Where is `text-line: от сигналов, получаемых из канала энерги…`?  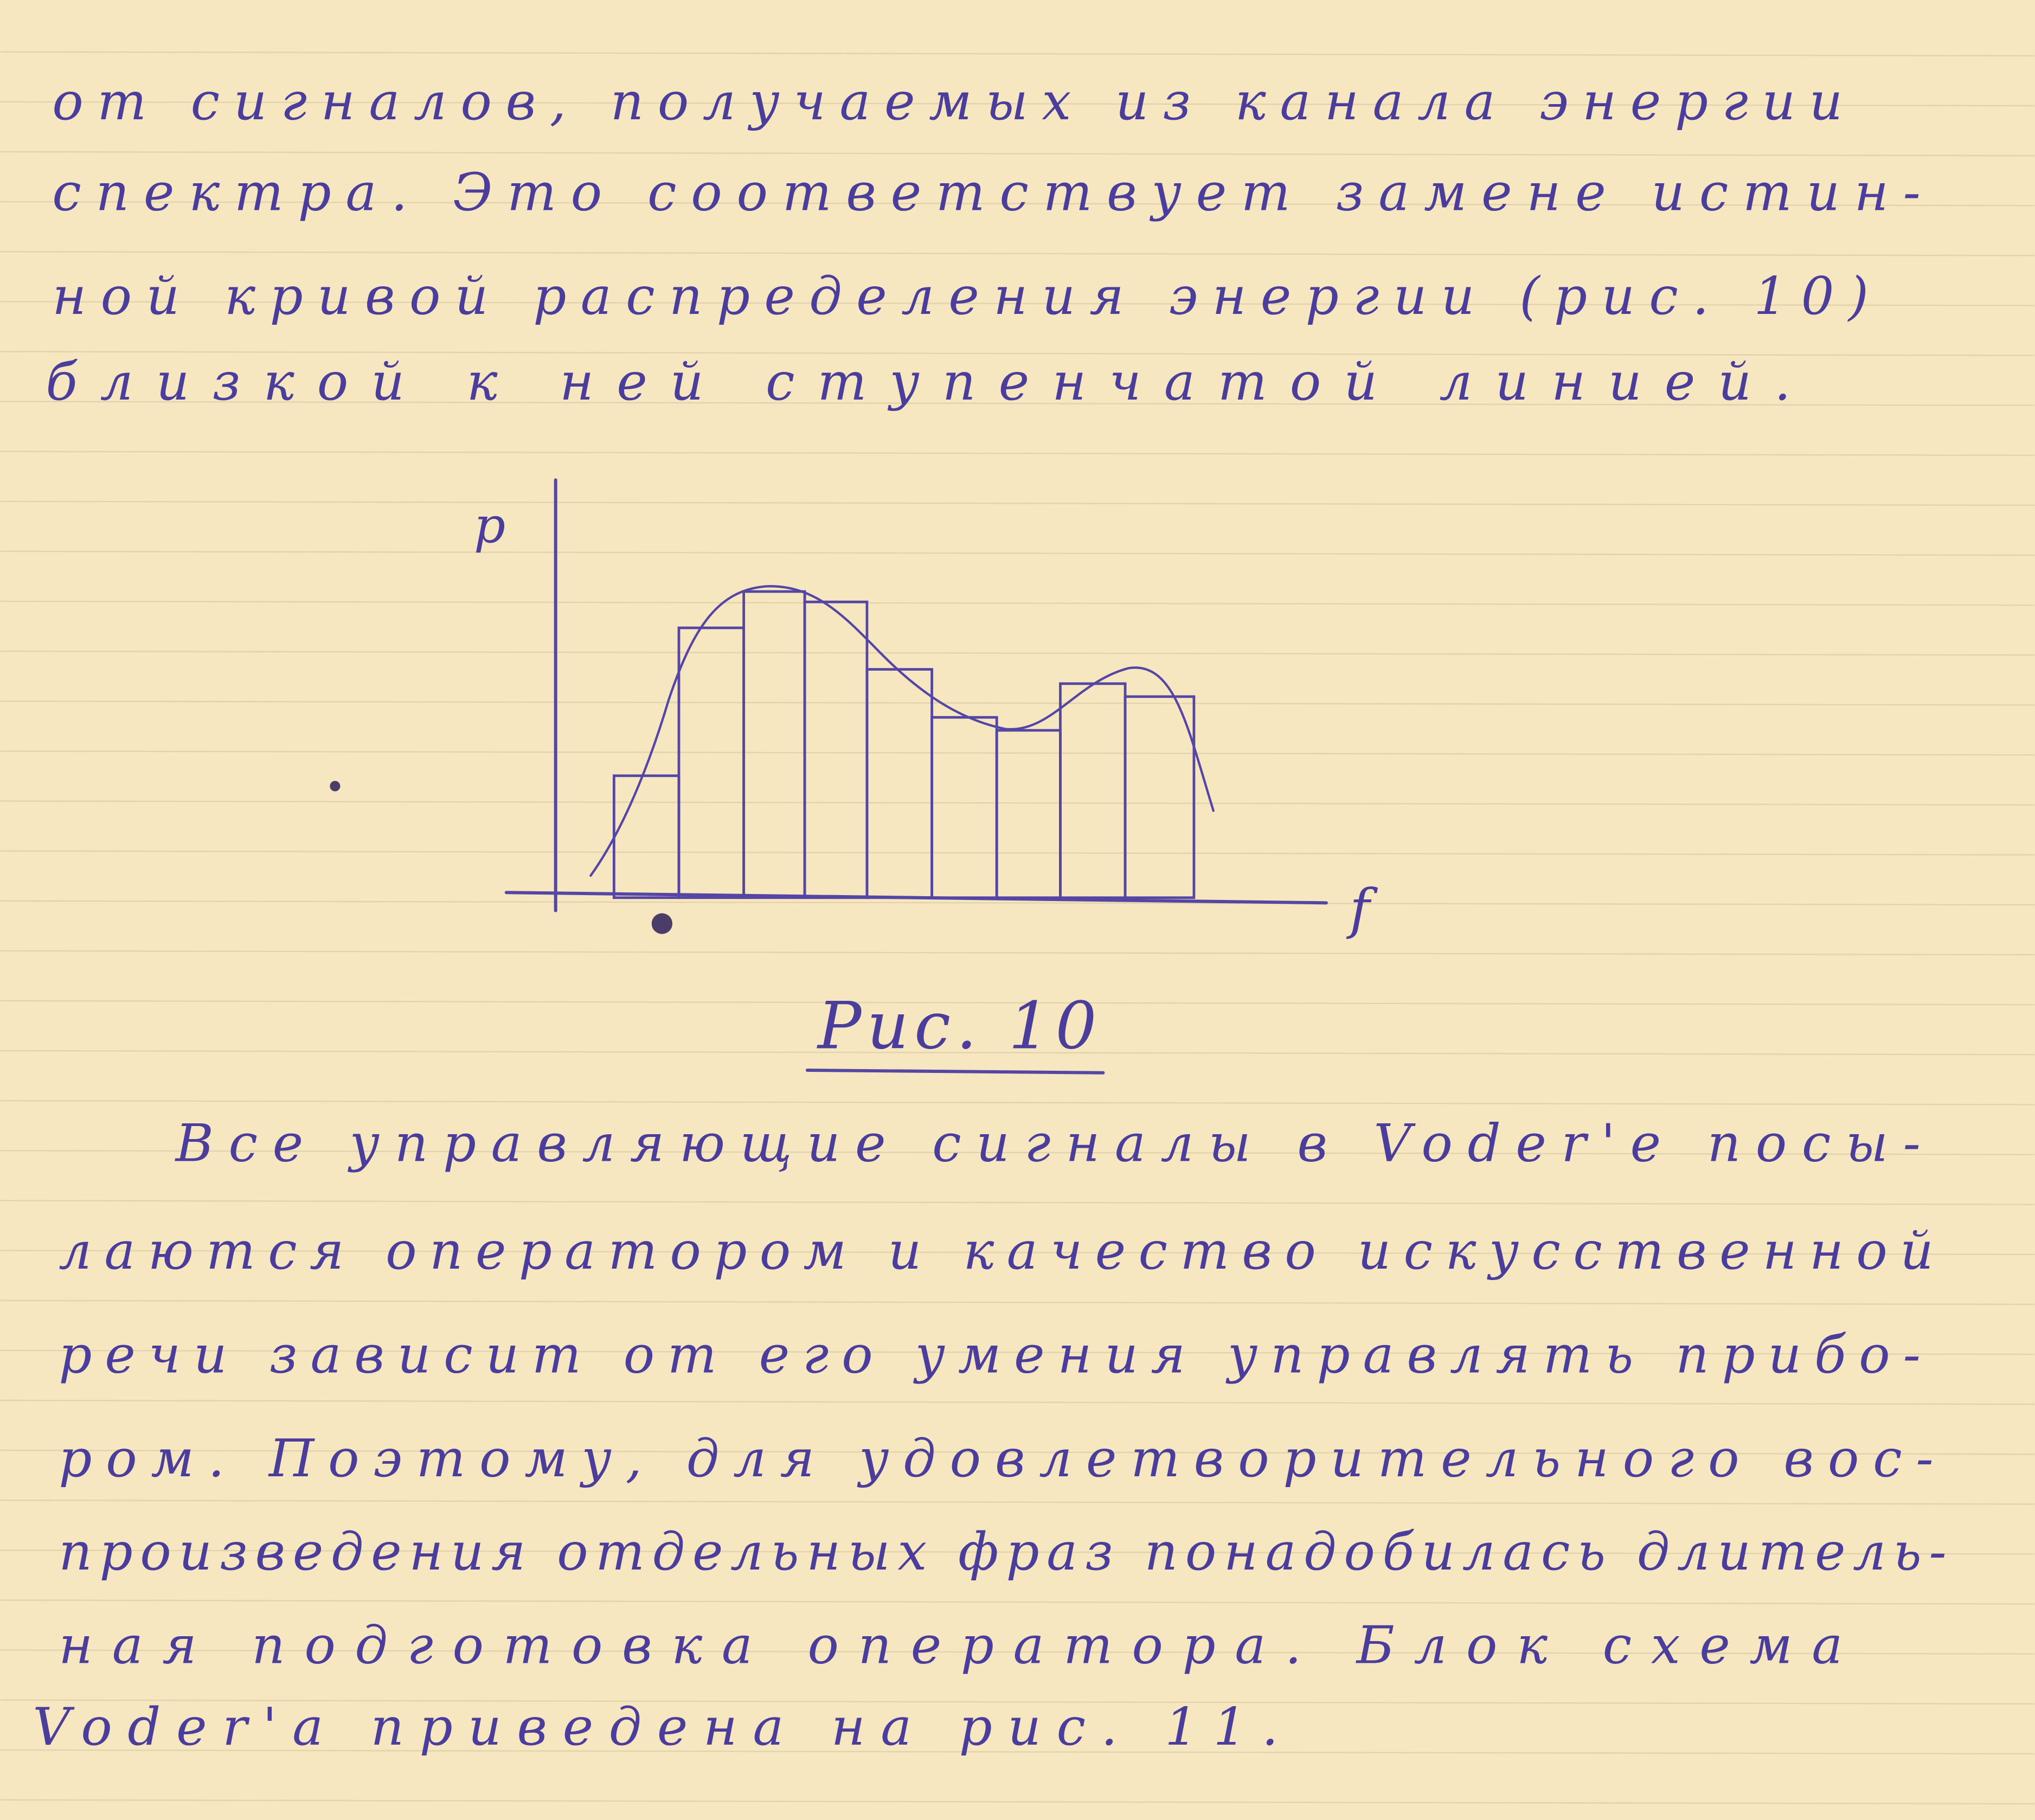
text-line: от сигналов, получаемых из канала энерги… is located at coordinates (947, 102).